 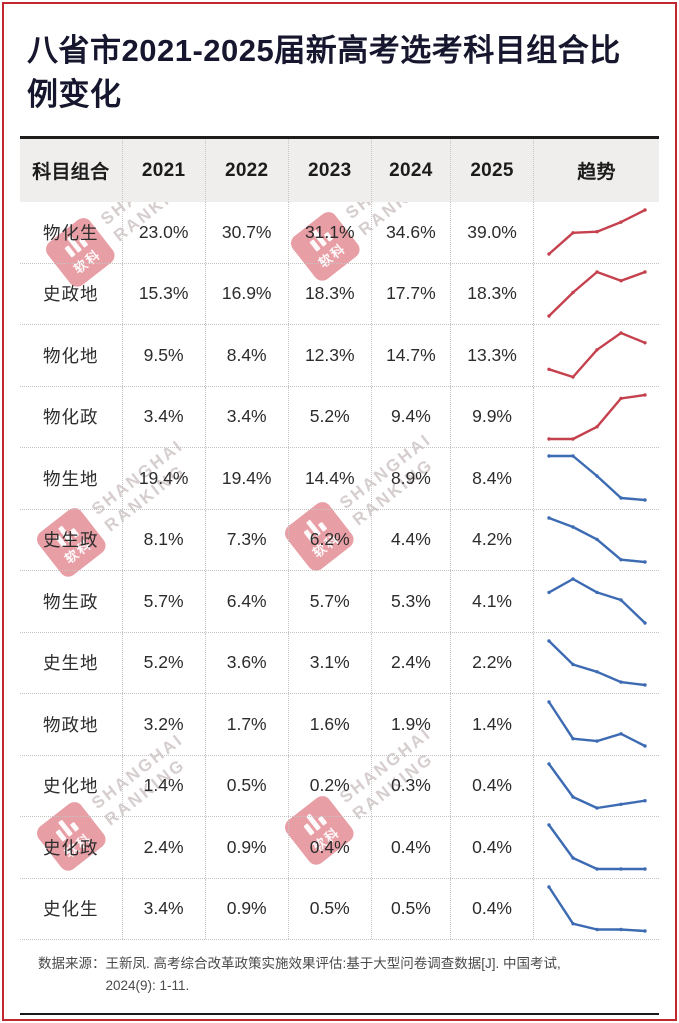 I want to click on percent-value: 15.3%, so click(x=163, y=294).